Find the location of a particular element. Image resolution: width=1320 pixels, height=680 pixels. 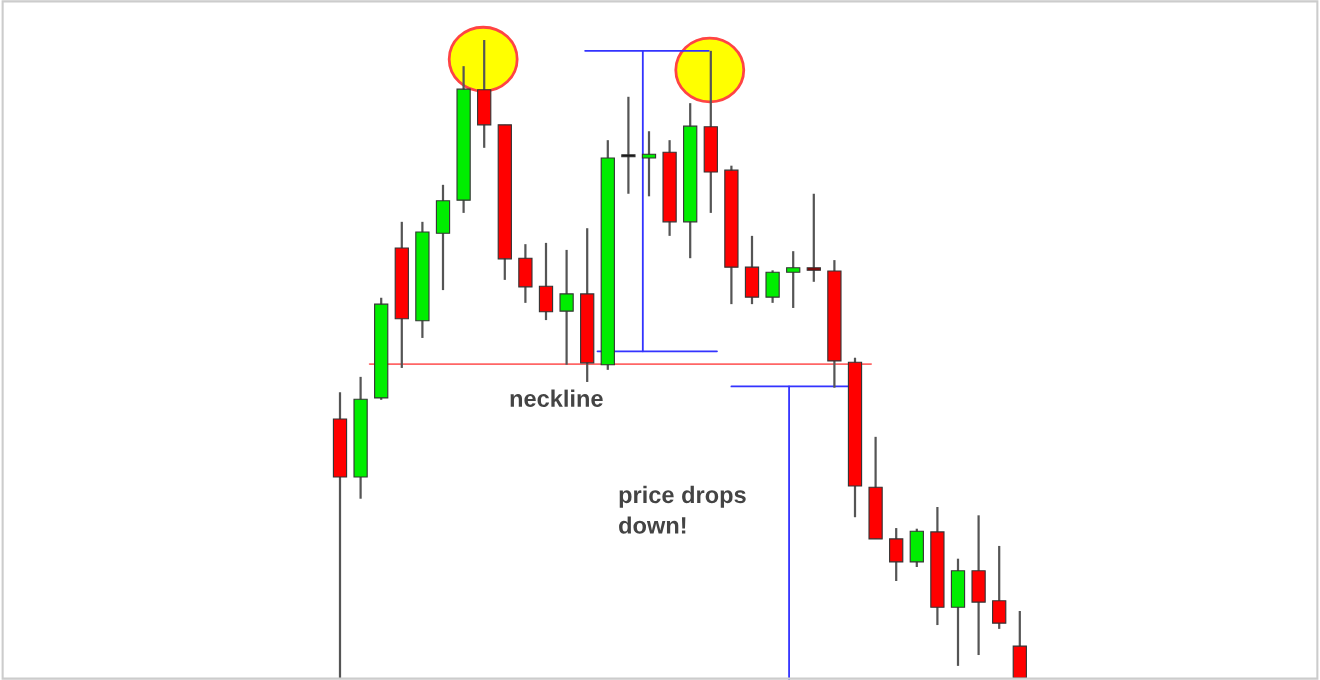

annotation: price drops down! is located at coordinates (682, 509).